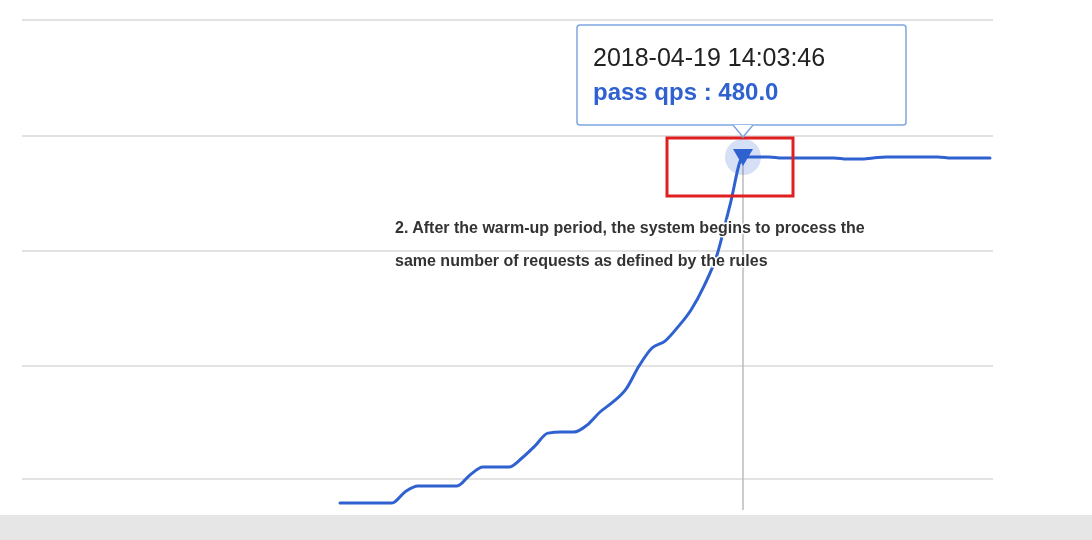 This screenshot has height=540, width=1092. Describe the element at coordinates (709, 57) in the screenshot. I see `text: 2018-04-19 14:03:46` at that location.